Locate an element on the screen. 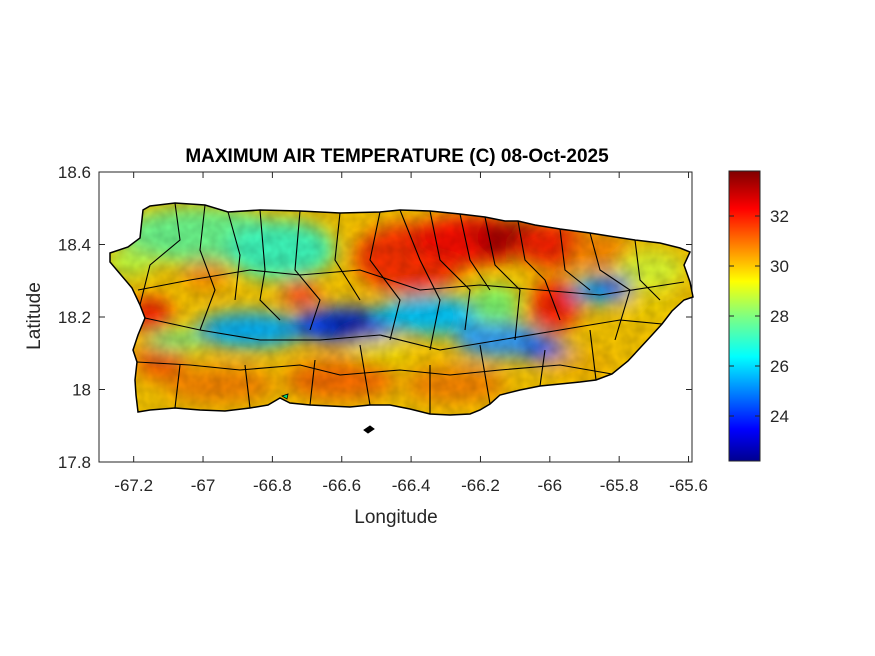 The height and width of the screenshot is (656, 875). y-tick-label: 18 is located at coordinates (81, 390).